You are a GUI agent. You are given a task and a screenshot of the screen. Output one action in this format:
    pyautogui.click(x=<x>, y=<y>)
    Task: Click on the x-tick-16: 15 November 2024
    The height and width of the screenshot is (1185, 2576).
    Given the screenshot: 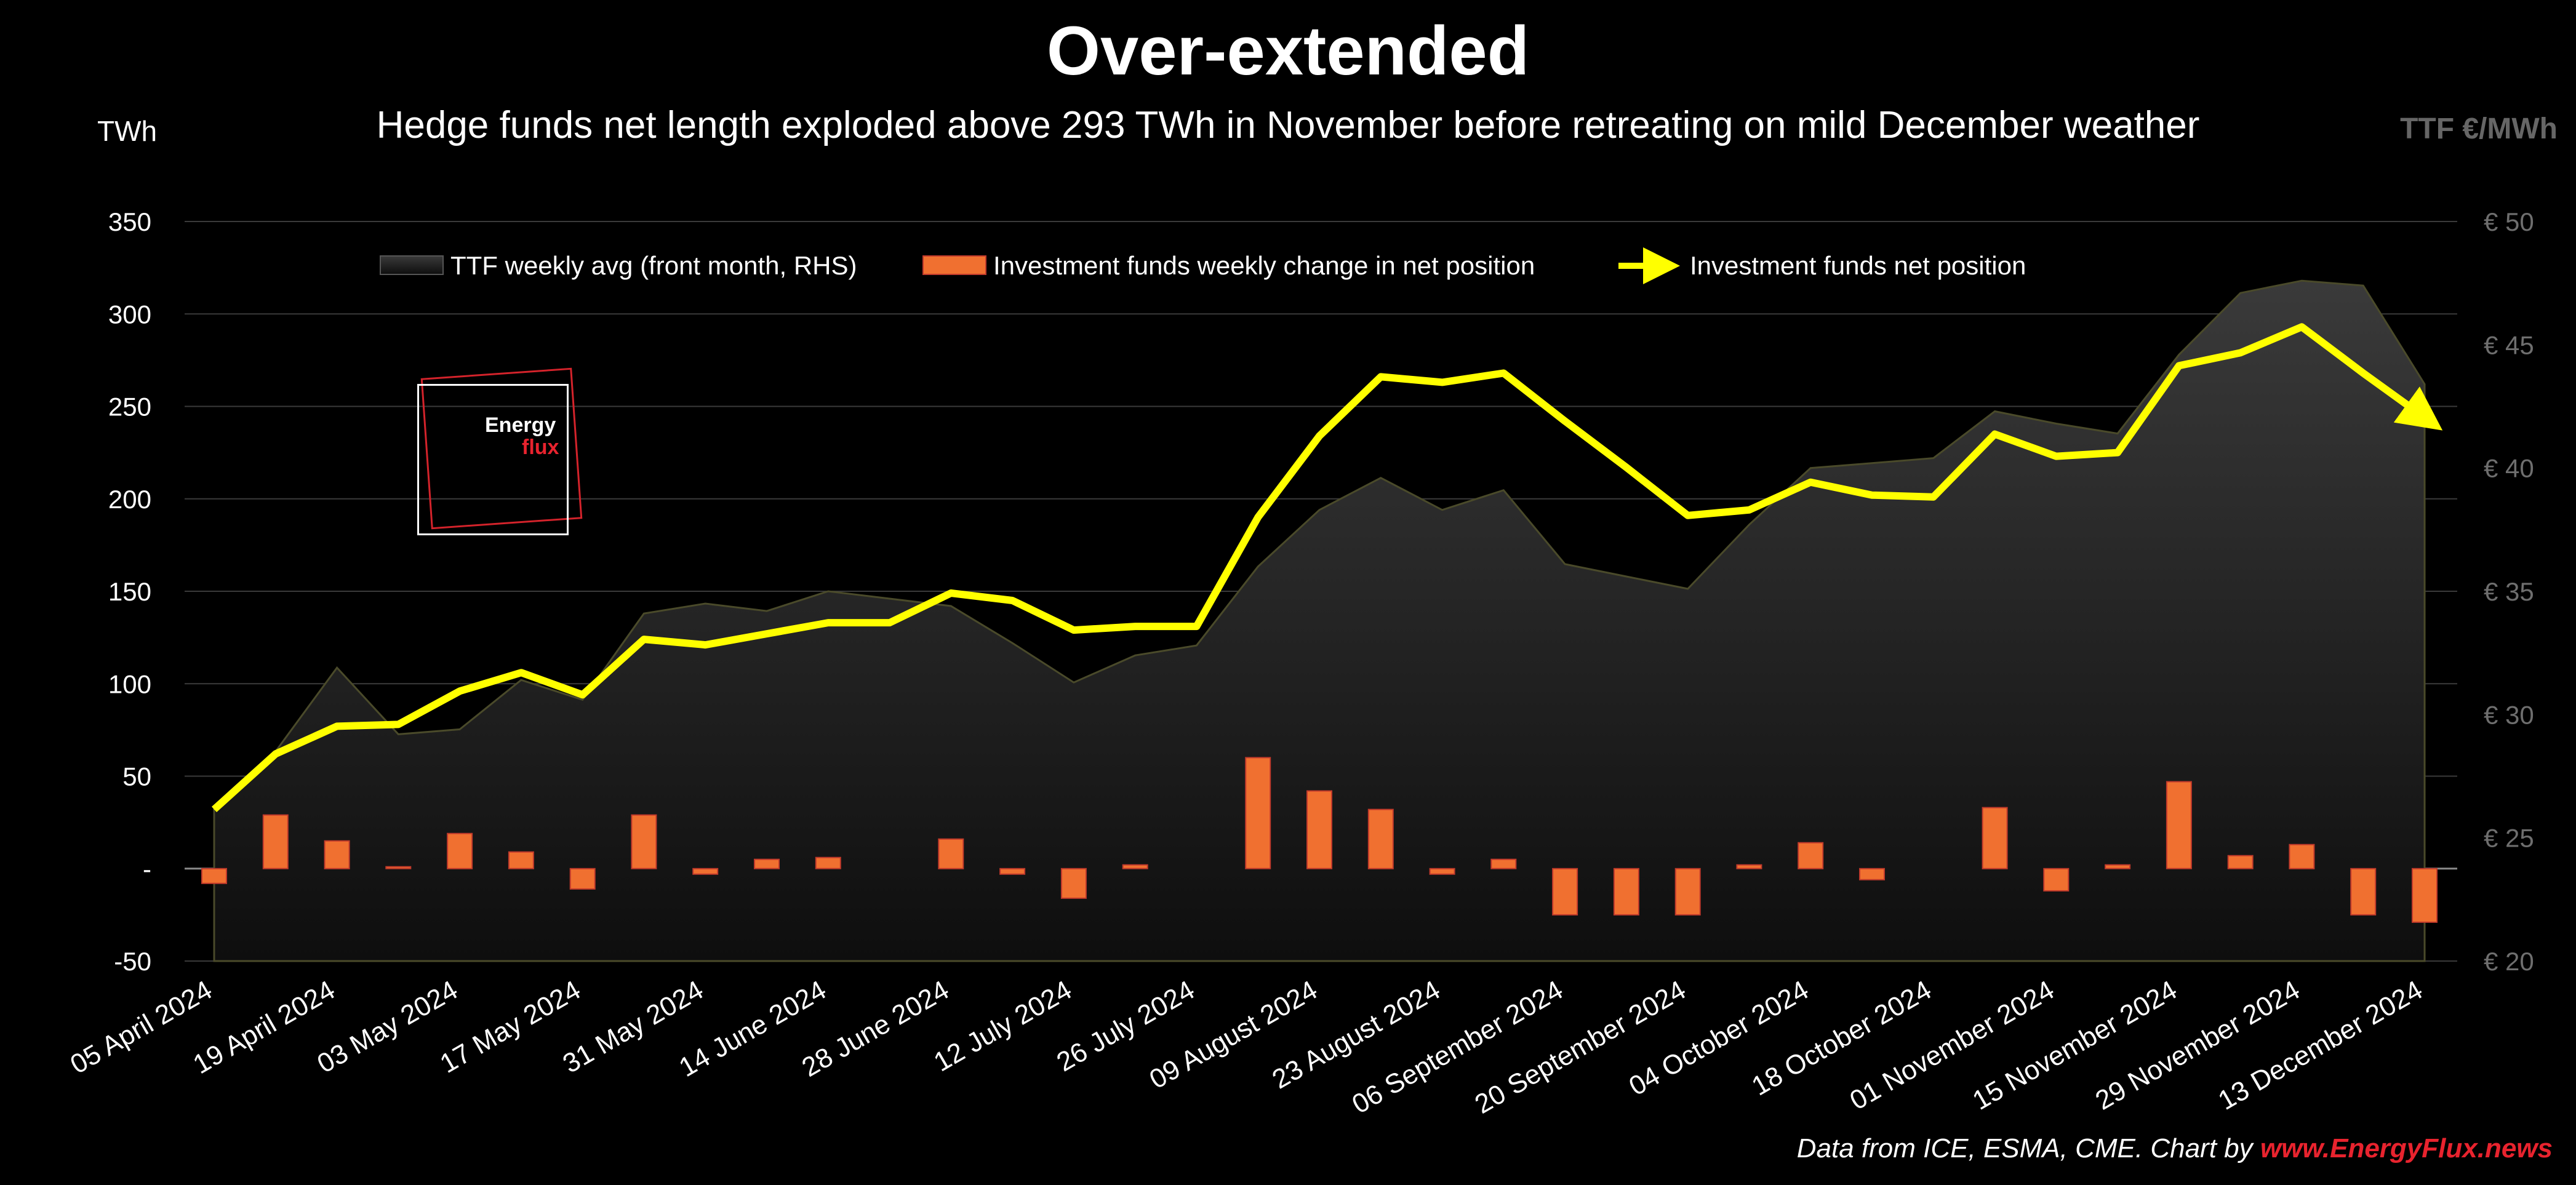 What is the action you would take?
    pyautogui.click(x=2074, y=1045)
    